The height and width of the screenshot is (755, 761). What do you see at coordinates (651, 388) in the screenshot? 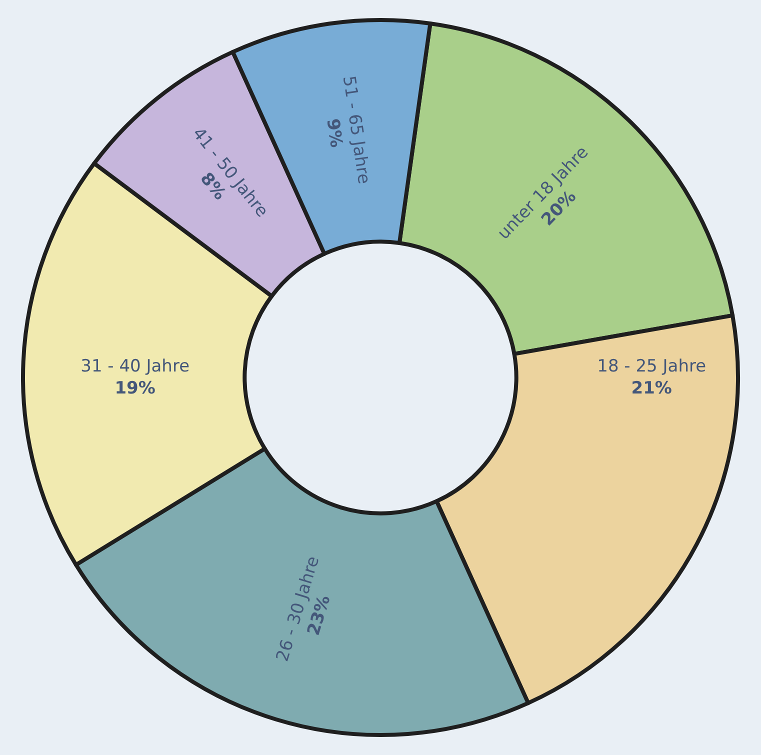
I see `data-label: 21%` at bounding box center [651, 388].